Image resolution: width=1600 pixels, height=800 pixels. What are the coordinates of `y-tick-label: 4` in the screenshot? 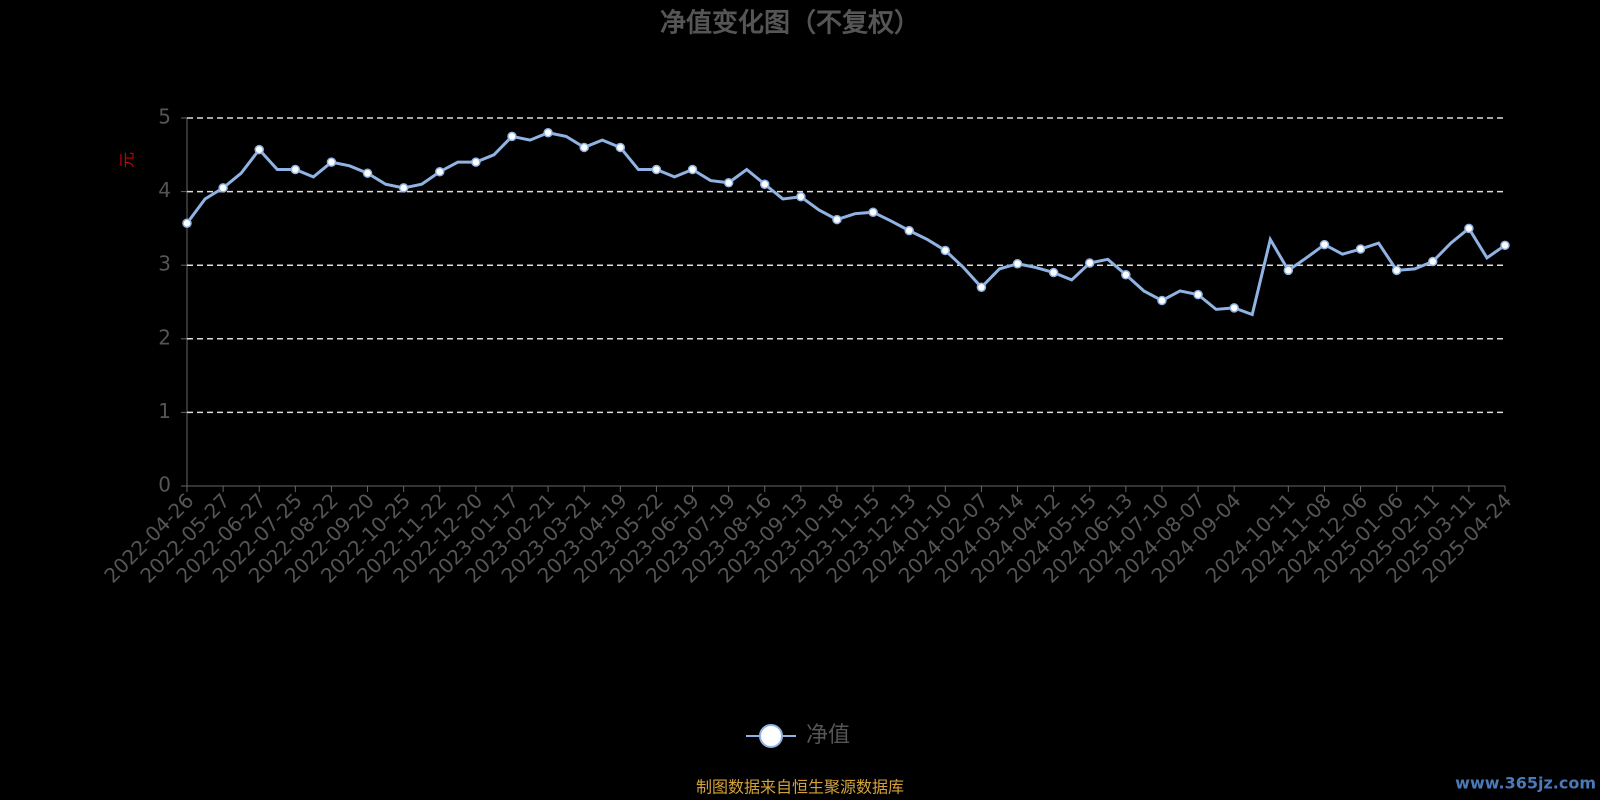 It's located at (164, 190).